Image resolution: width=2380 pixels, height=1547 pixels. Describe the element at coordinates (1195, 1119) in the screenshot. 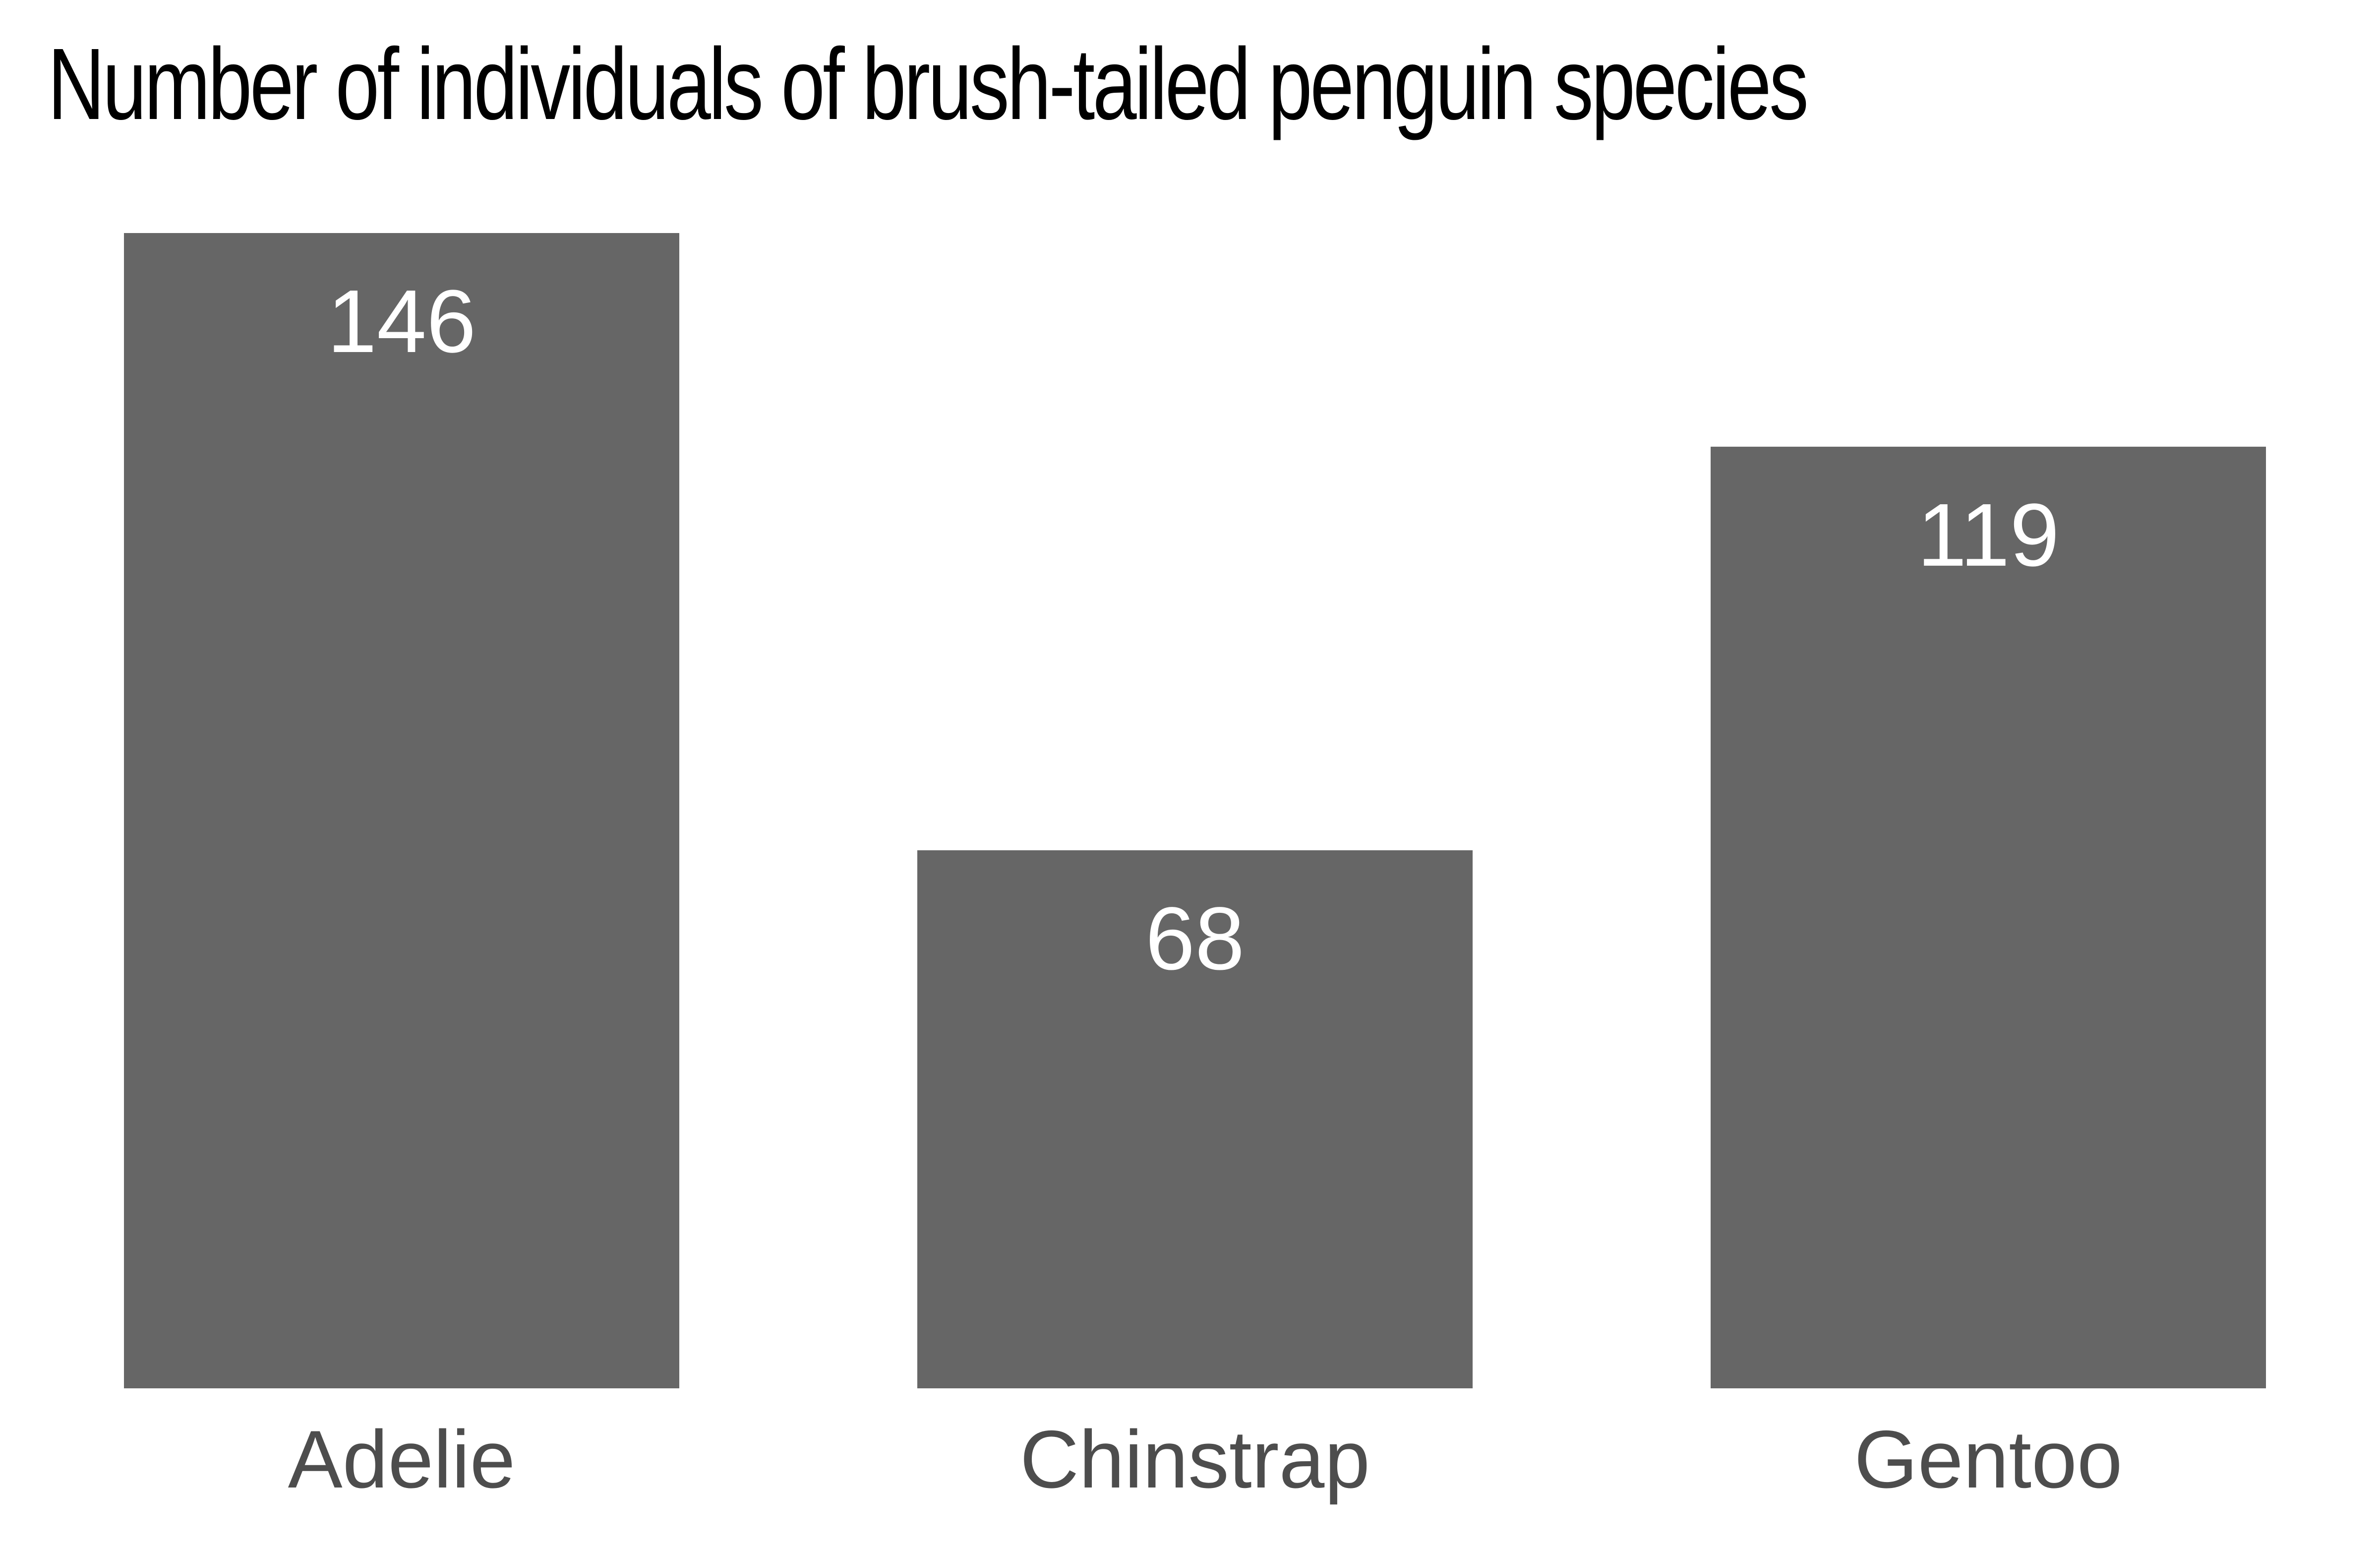

I see `bar-chinstrap` at that location.